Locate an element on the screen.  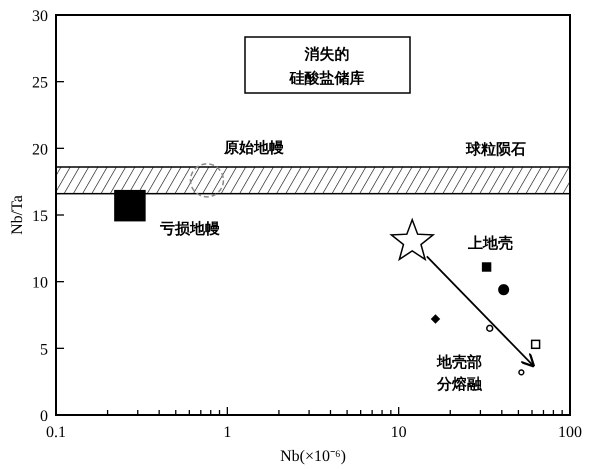
y-tick-label: 15 is located at coordinates (40, 216).